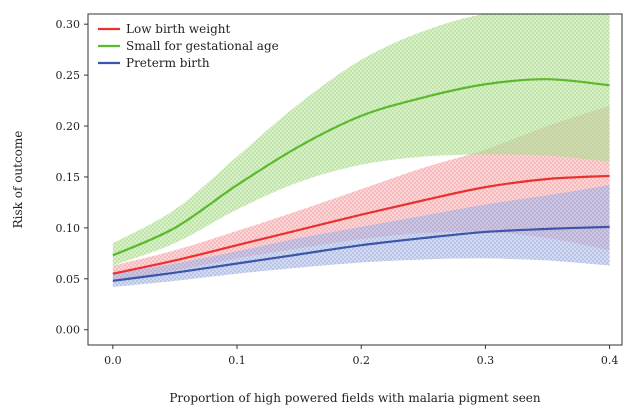  I want to click on legend-label: Preterm birth, so click(168, 63).